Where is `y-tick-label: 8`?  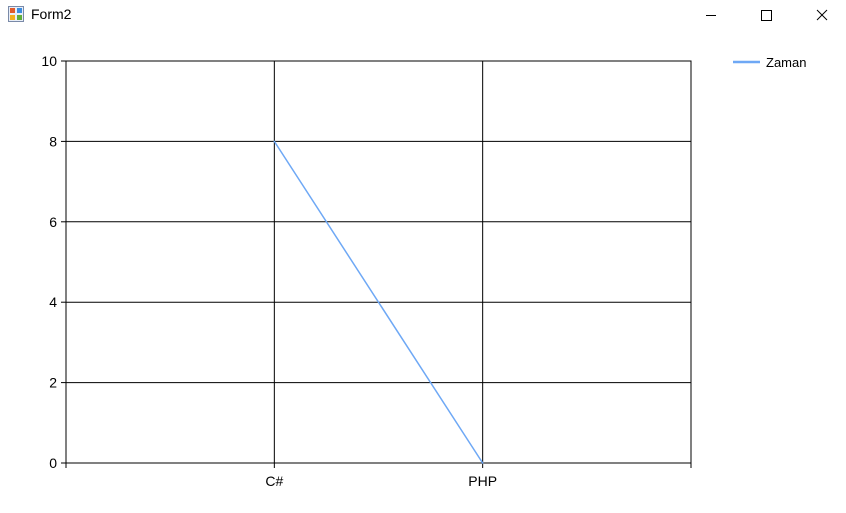 y-tick-label: 8 is located at coordinates (53, 141).